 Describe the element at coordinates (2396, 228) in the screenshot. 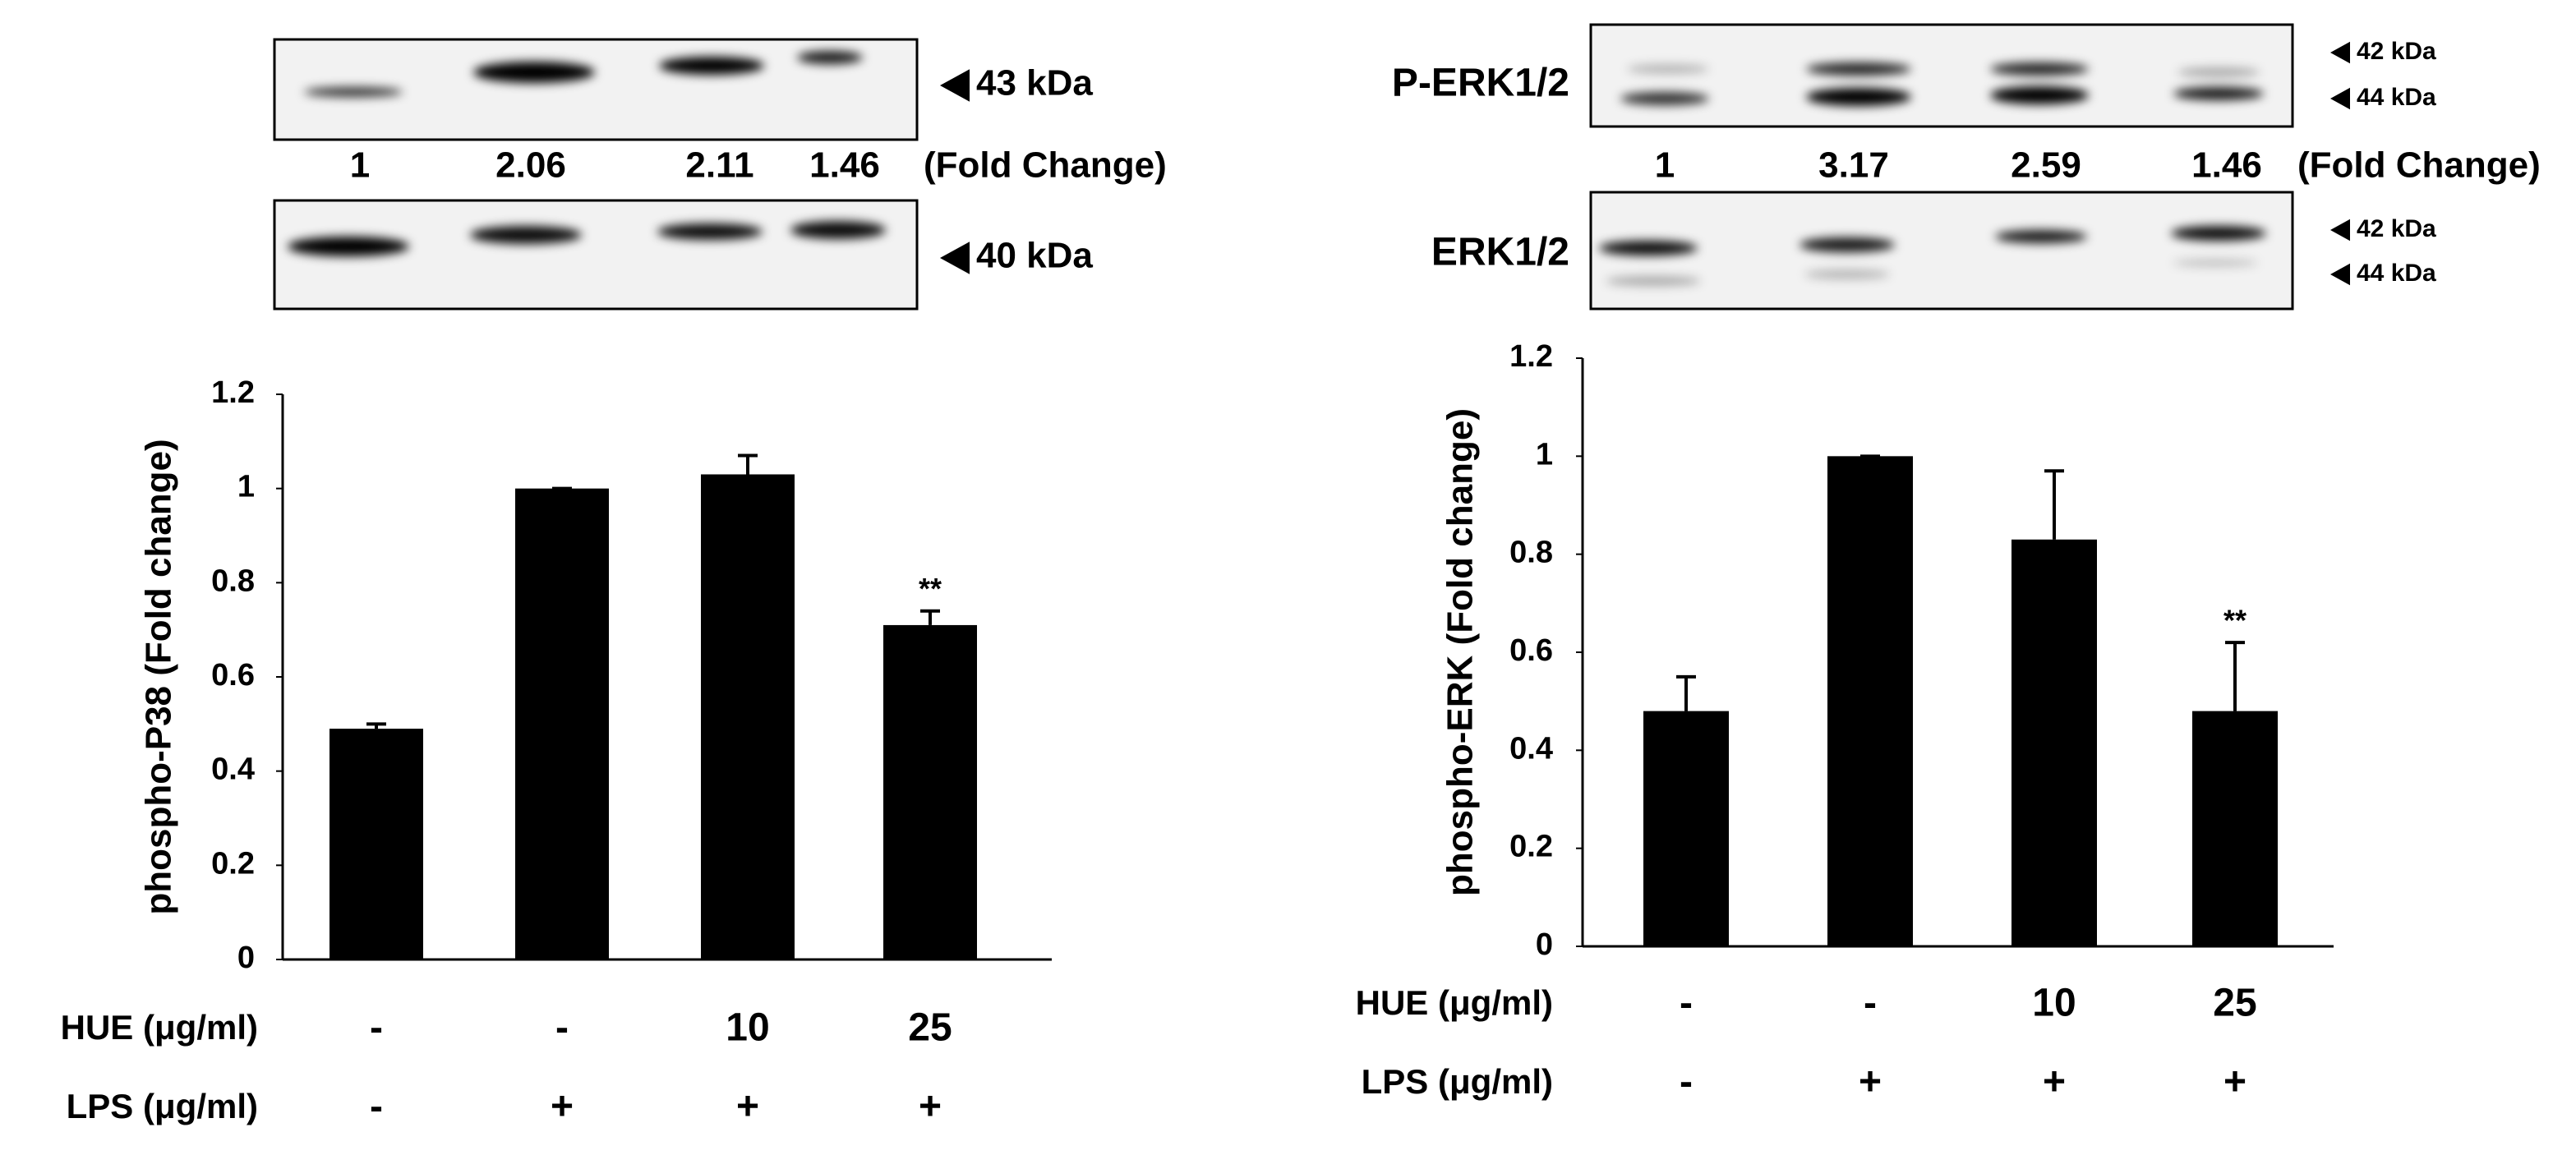

I see `kda-marker: 42 kDa` at that location.